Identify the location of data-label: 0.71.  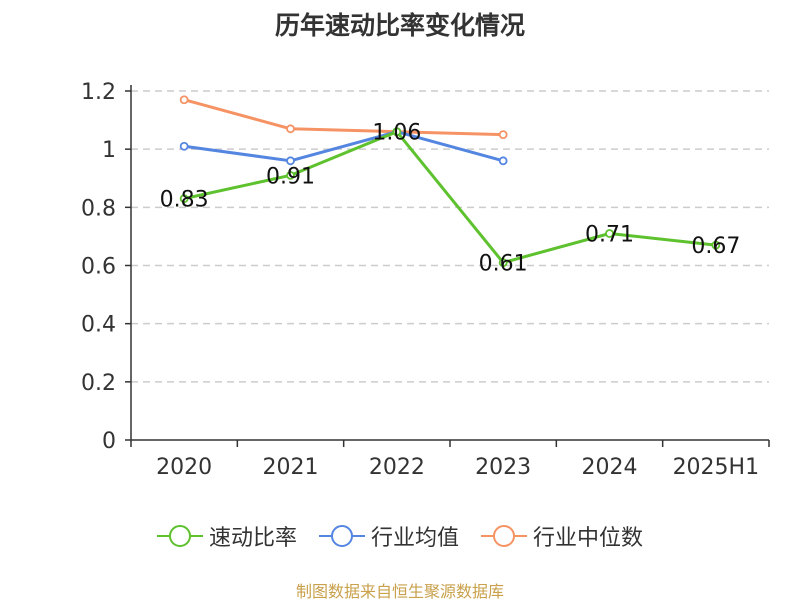
(609, 235).